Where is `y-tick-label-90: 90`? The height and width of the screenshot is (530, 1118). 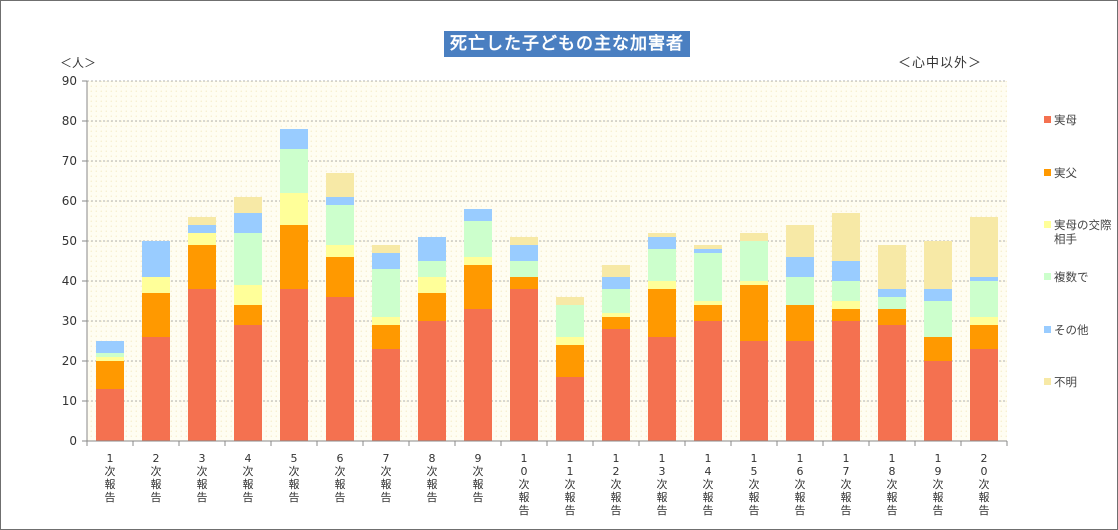 y-tick-label-90: 90 is located at coordinates (69, 81).